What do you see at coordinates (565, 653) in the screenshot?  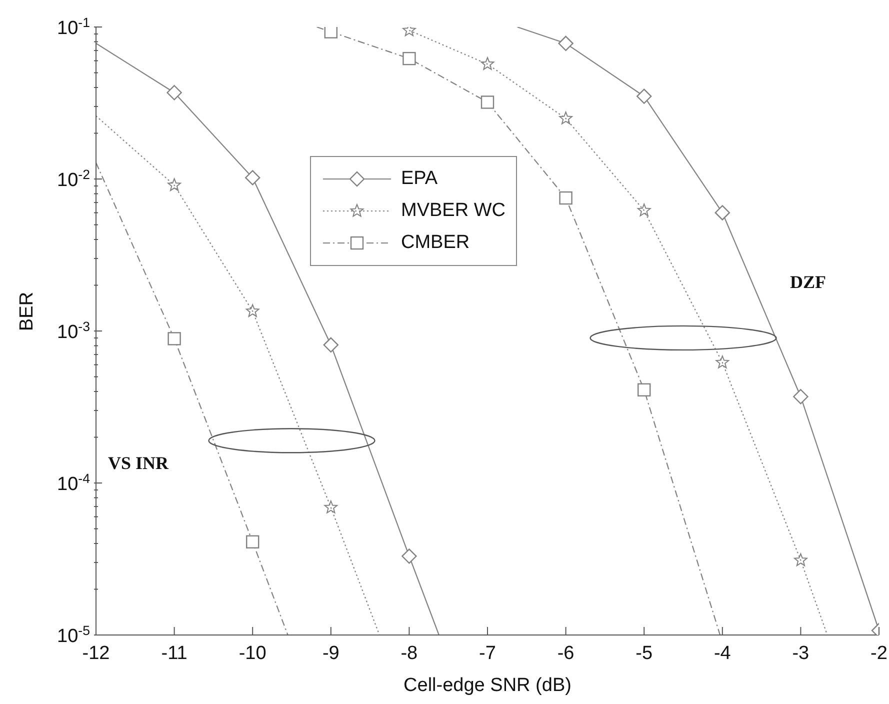 I see `x-tick-label: -6` at bounding box center [565, 653].